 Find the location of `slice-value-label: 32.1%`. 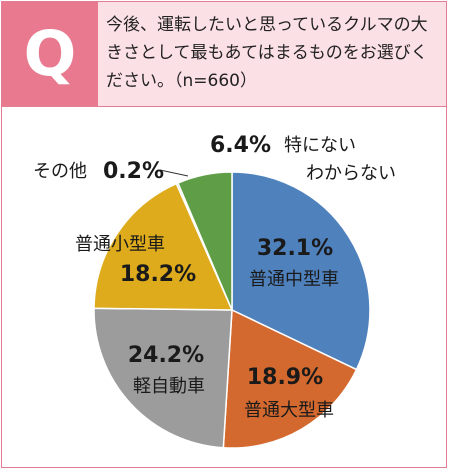

slice-value-label: 32.1% is located at coordinates (295, 248).